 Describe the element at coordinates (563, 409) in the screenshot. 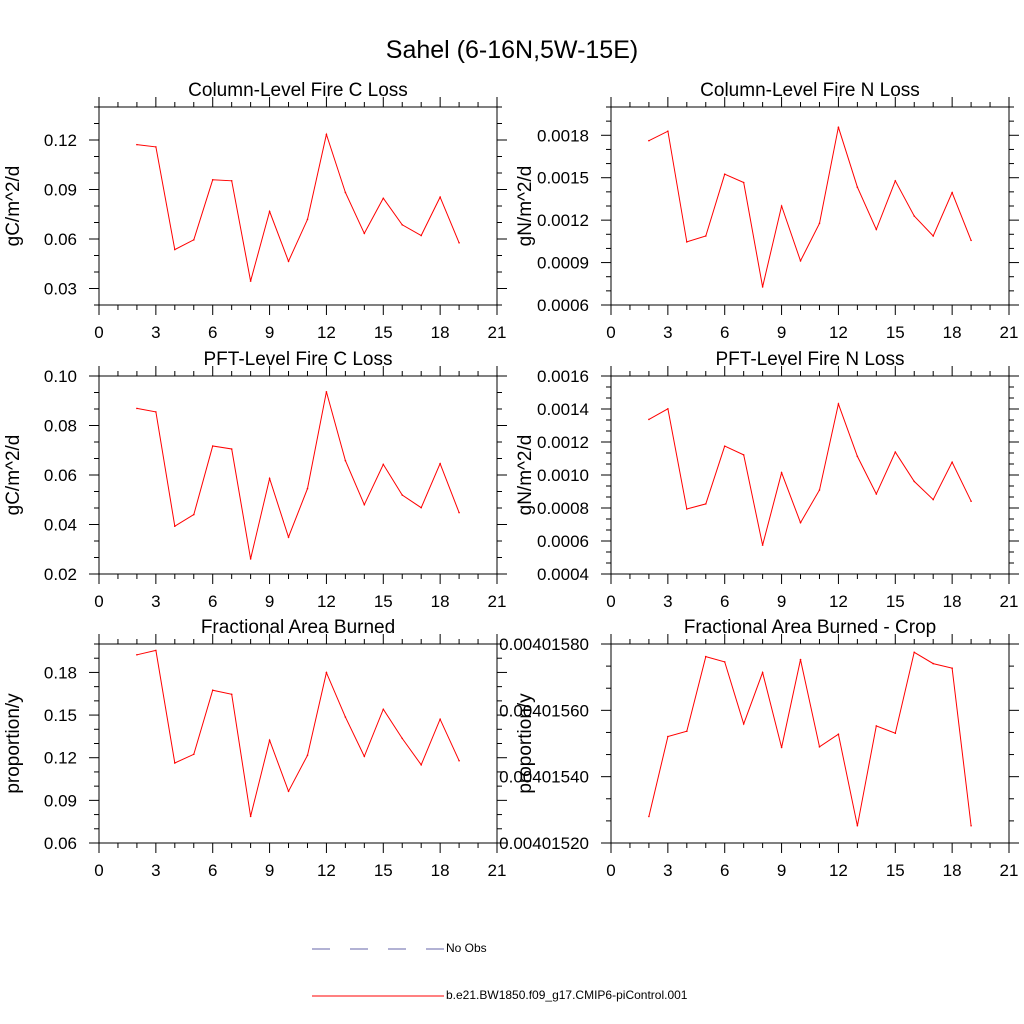

I see `y-tick-label: 0.0014` at that location.